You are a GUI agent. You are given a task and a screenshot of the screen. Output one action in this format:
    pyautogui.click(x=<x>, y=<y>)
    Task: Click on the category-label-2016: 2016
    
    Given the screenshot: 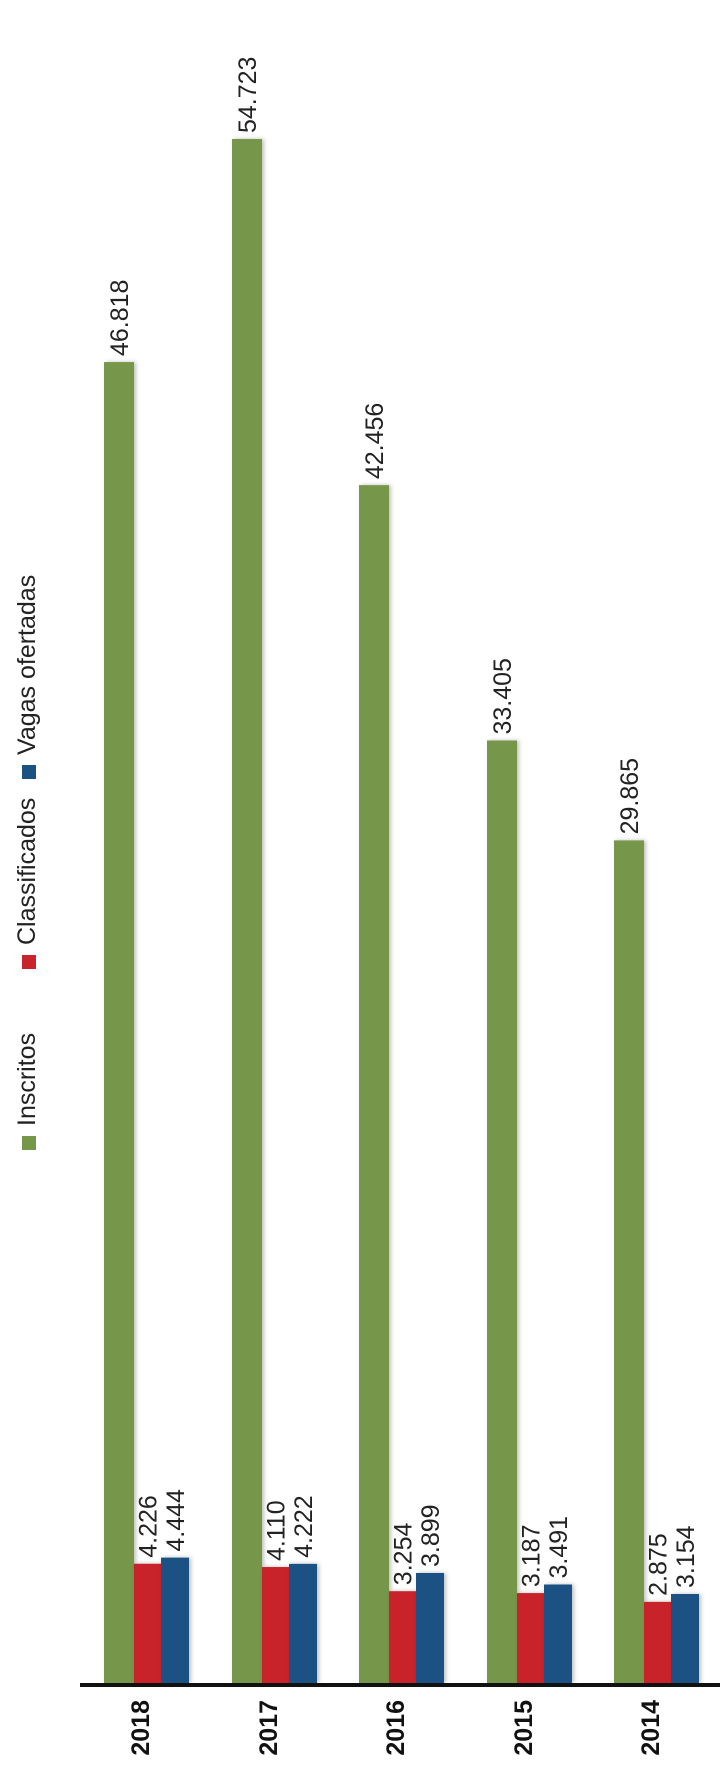 What is the action you would take?
    pyautogui.click(x=396, y=1728)
    